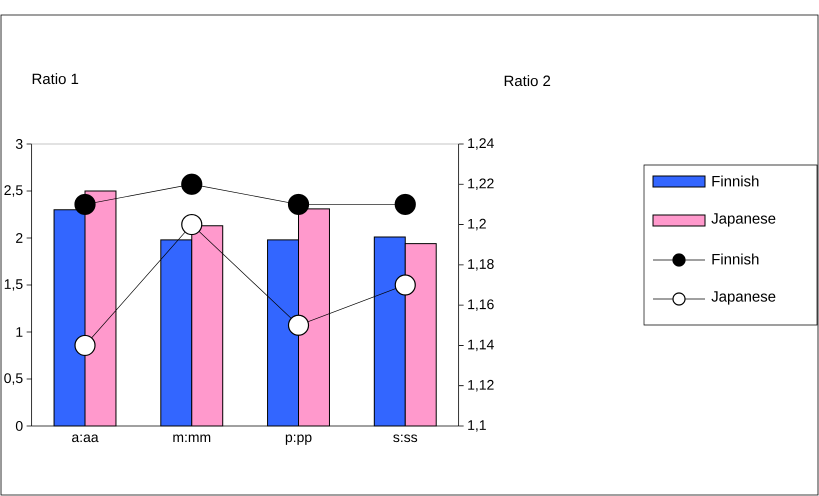 This screenshot has width=819, height=496. I want to click on x-tick-label: p:pp, so click(299, 439).